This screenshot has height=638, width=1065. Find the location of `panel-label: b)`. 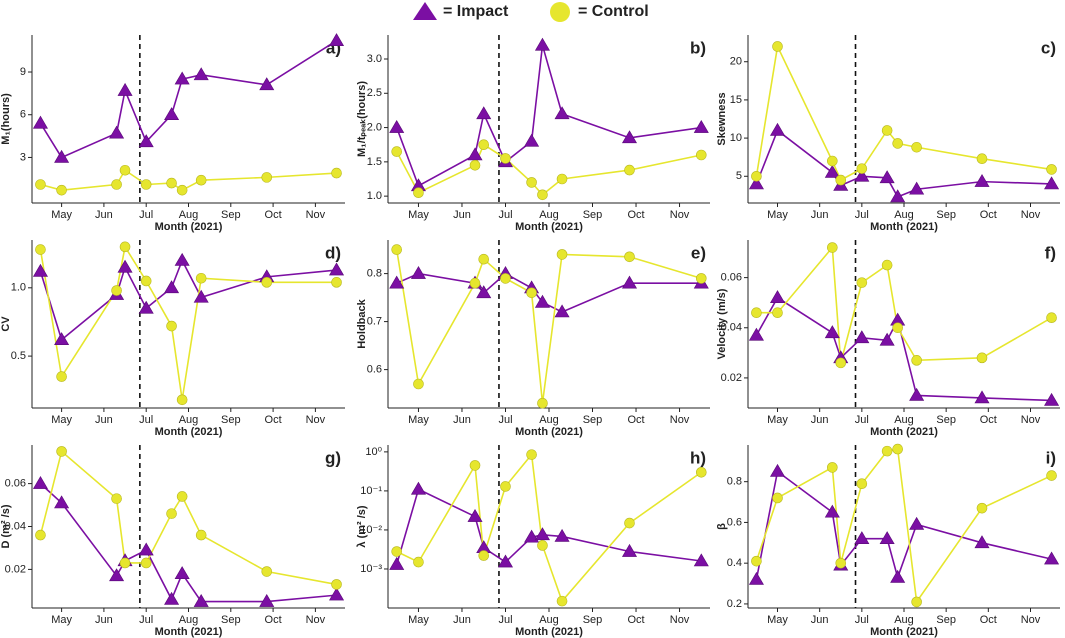

panel-label: b) is located at coordinates (698, 47).